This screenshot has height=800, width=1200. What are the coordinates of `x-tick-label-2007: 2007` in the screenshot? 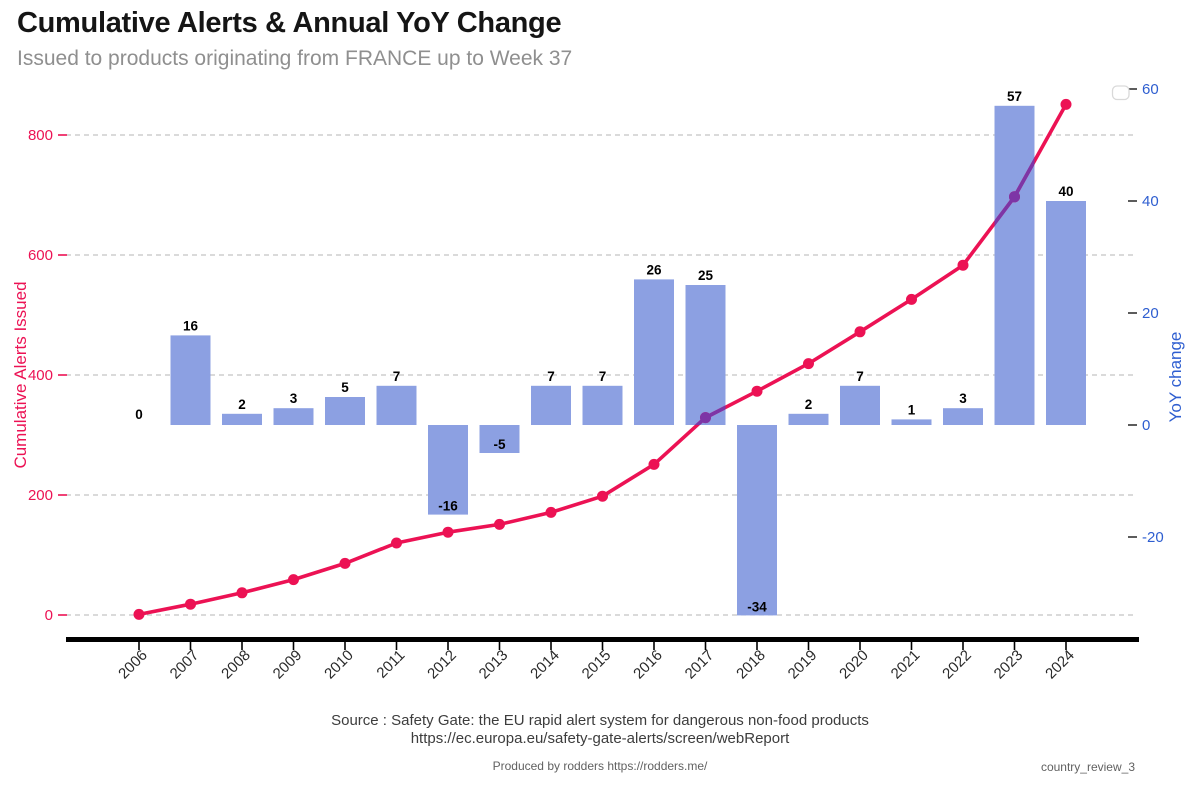 It's located at (185, 665).